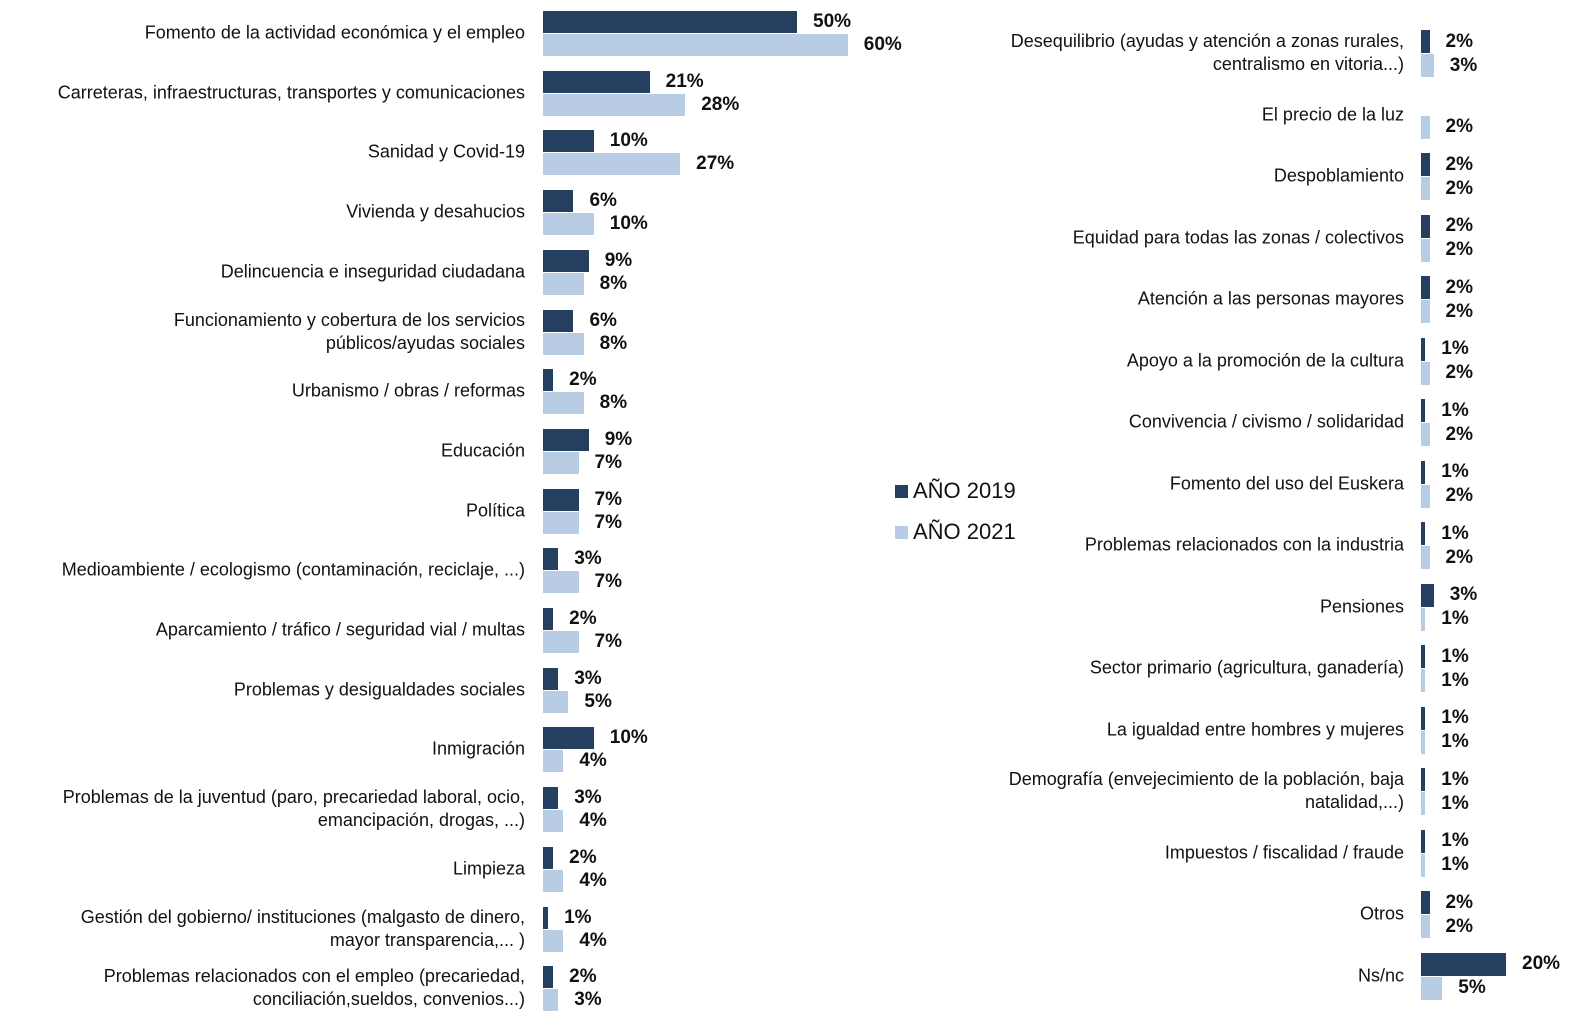 Image resolution: width=1586 pixels, height=1024 pixels. Describe the element at coordinates (684, 81) in the screenshot. I see `value-label: 21%` at that location.